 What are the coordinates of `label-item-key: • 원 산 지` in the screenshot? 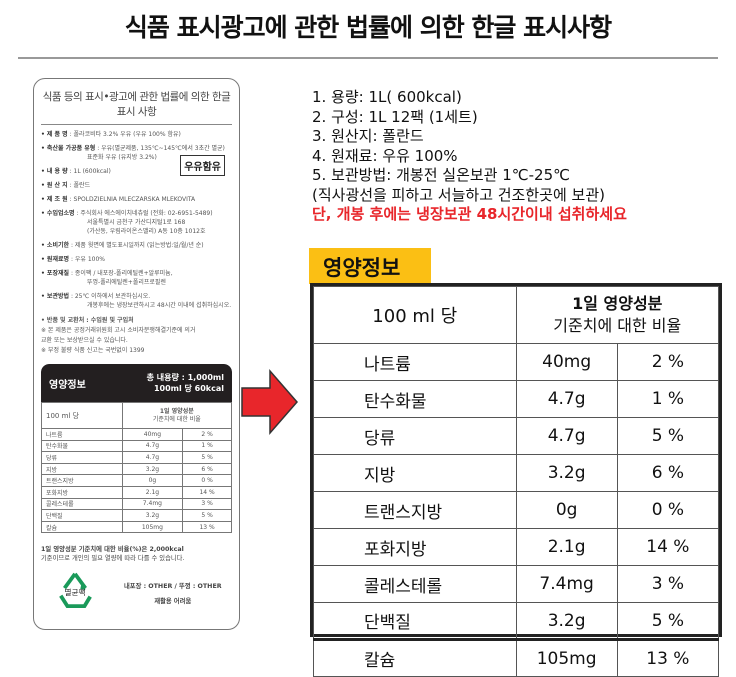 It's located at (54, 185).